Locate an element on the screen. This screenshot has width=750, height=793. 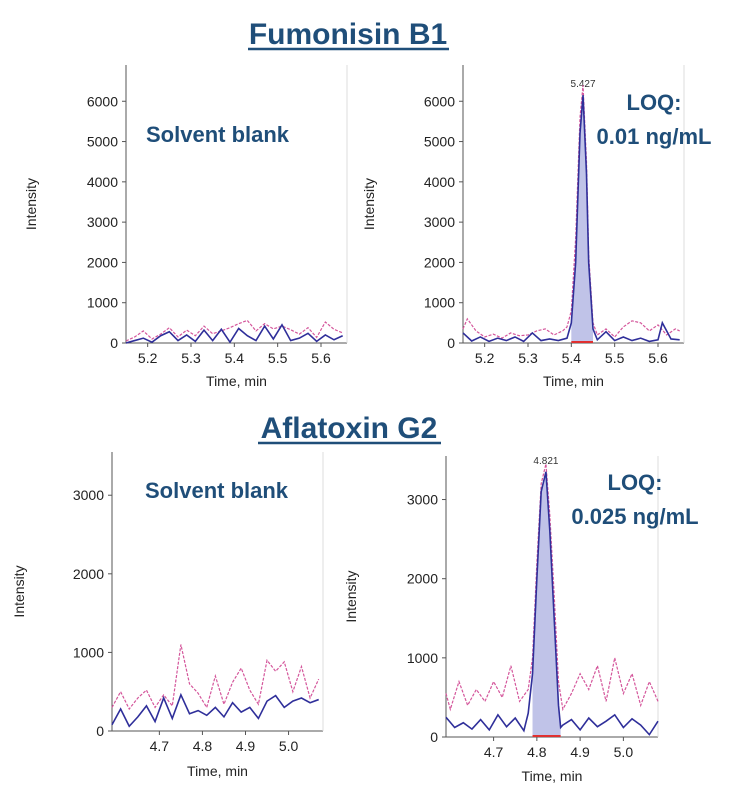
section-title-1: Fumonisin B1 is located at coordinates (348, 34).